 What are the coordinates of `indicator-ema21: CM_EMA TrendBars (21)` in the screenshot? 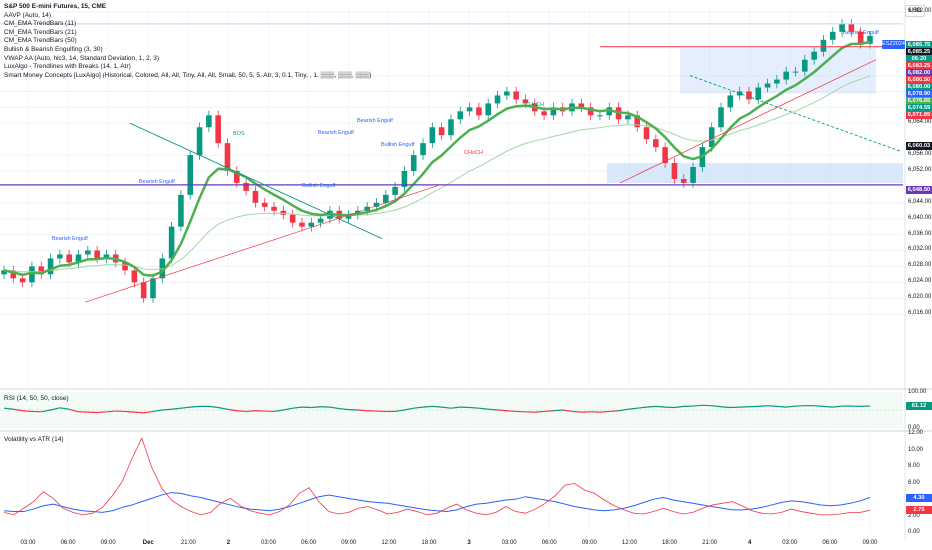 It's located at (40, 32).